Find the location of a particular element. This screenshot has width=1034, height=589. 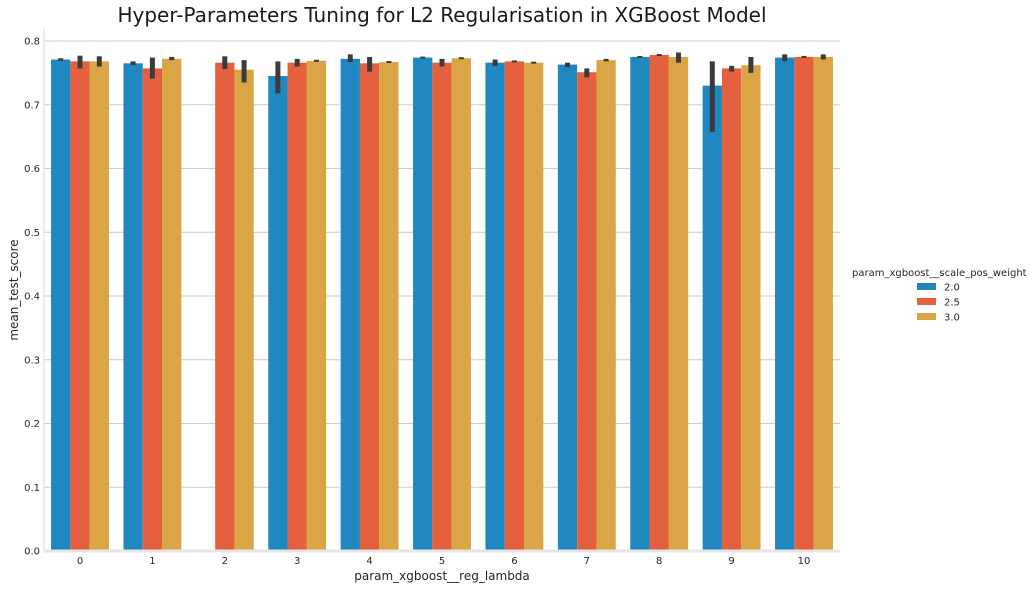

legend-label: 2.0 is located at coordinates (952, 288).